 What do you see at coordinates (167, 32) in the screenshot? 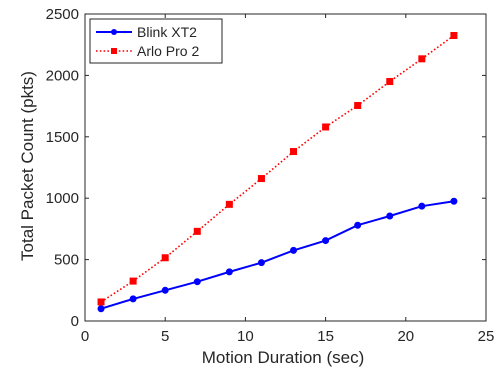
I see `legend-label-blink-xt2: Blink XT2` at bounding box center [167, 32].